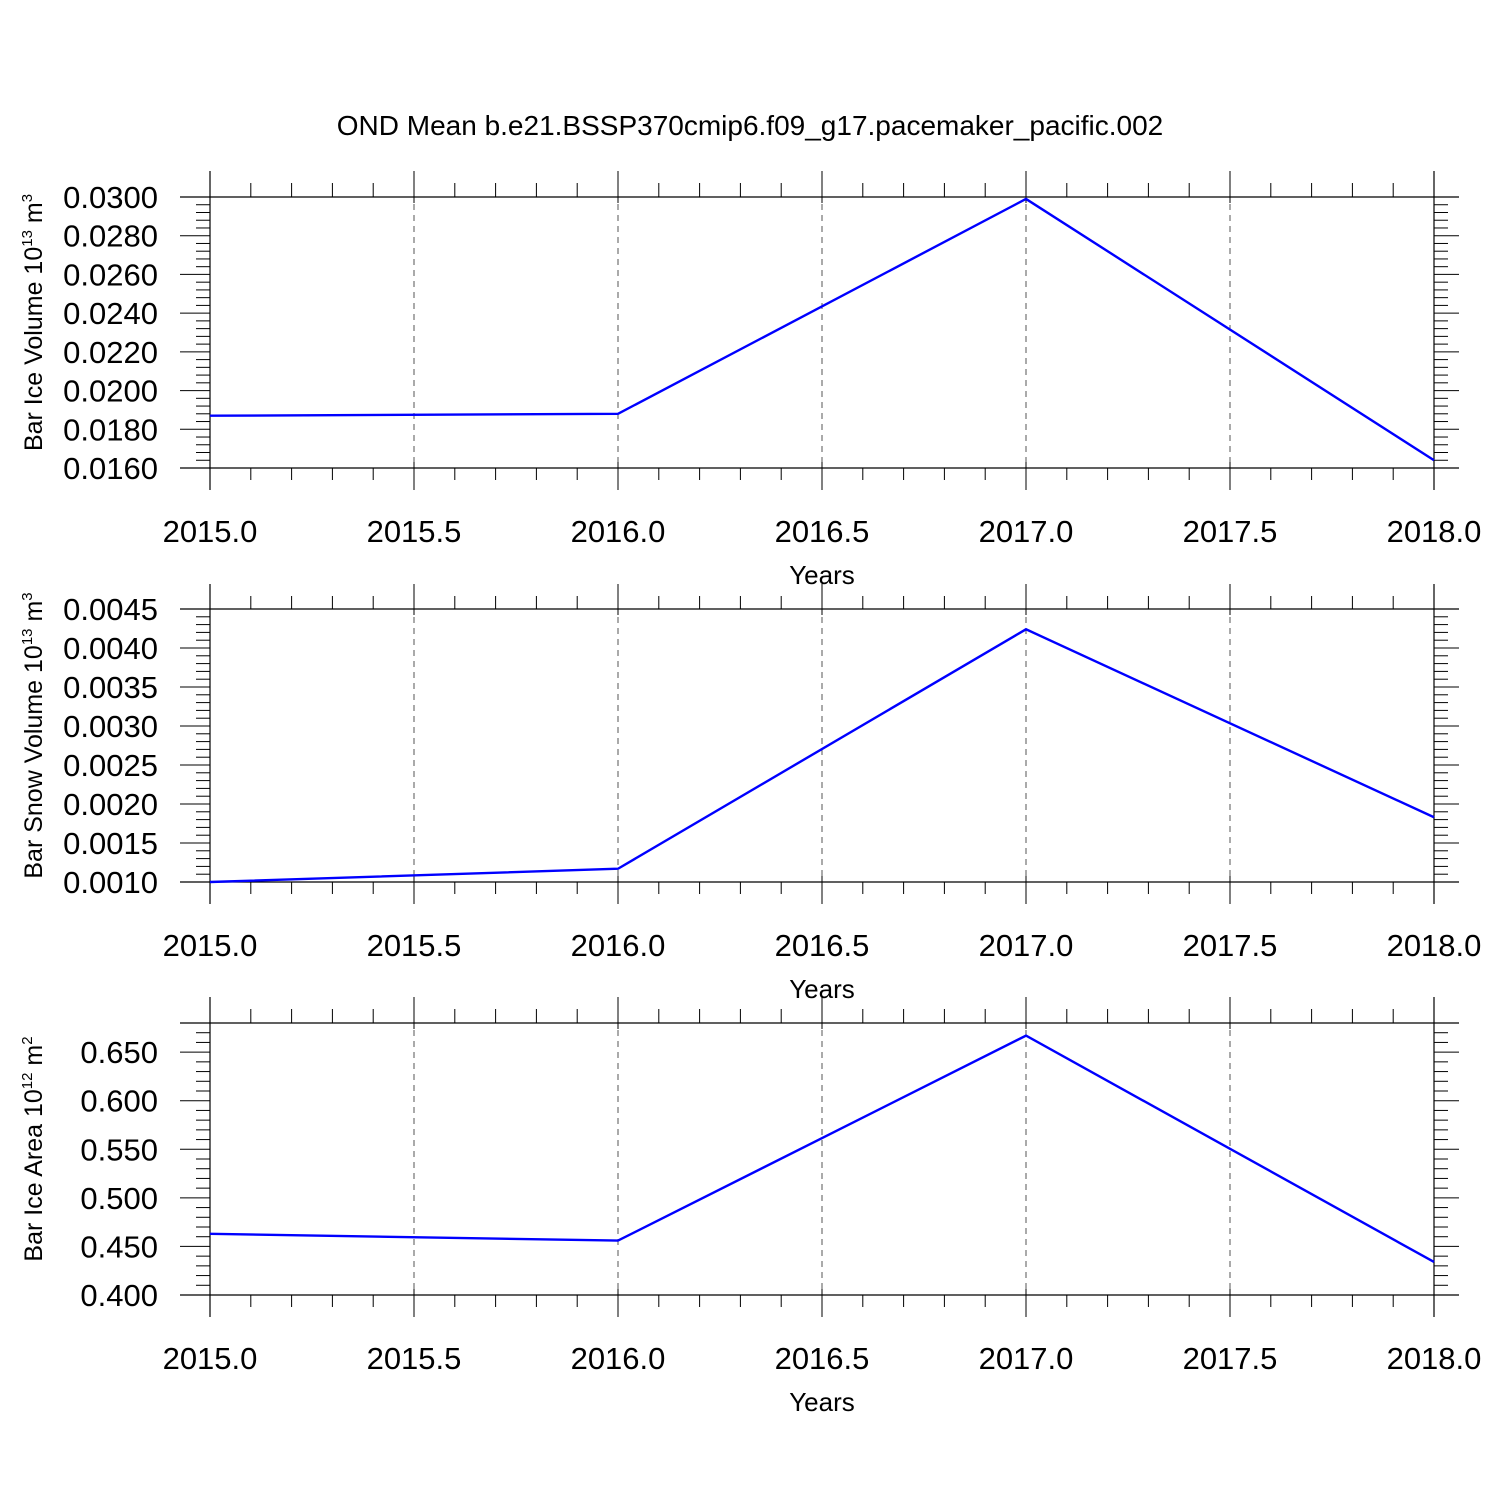  What do you see at coordinates (34, 349) in the screenshot?
I see `y-axis-label-text: Bar Ice Volume 10` at bounding box center [34, 349].